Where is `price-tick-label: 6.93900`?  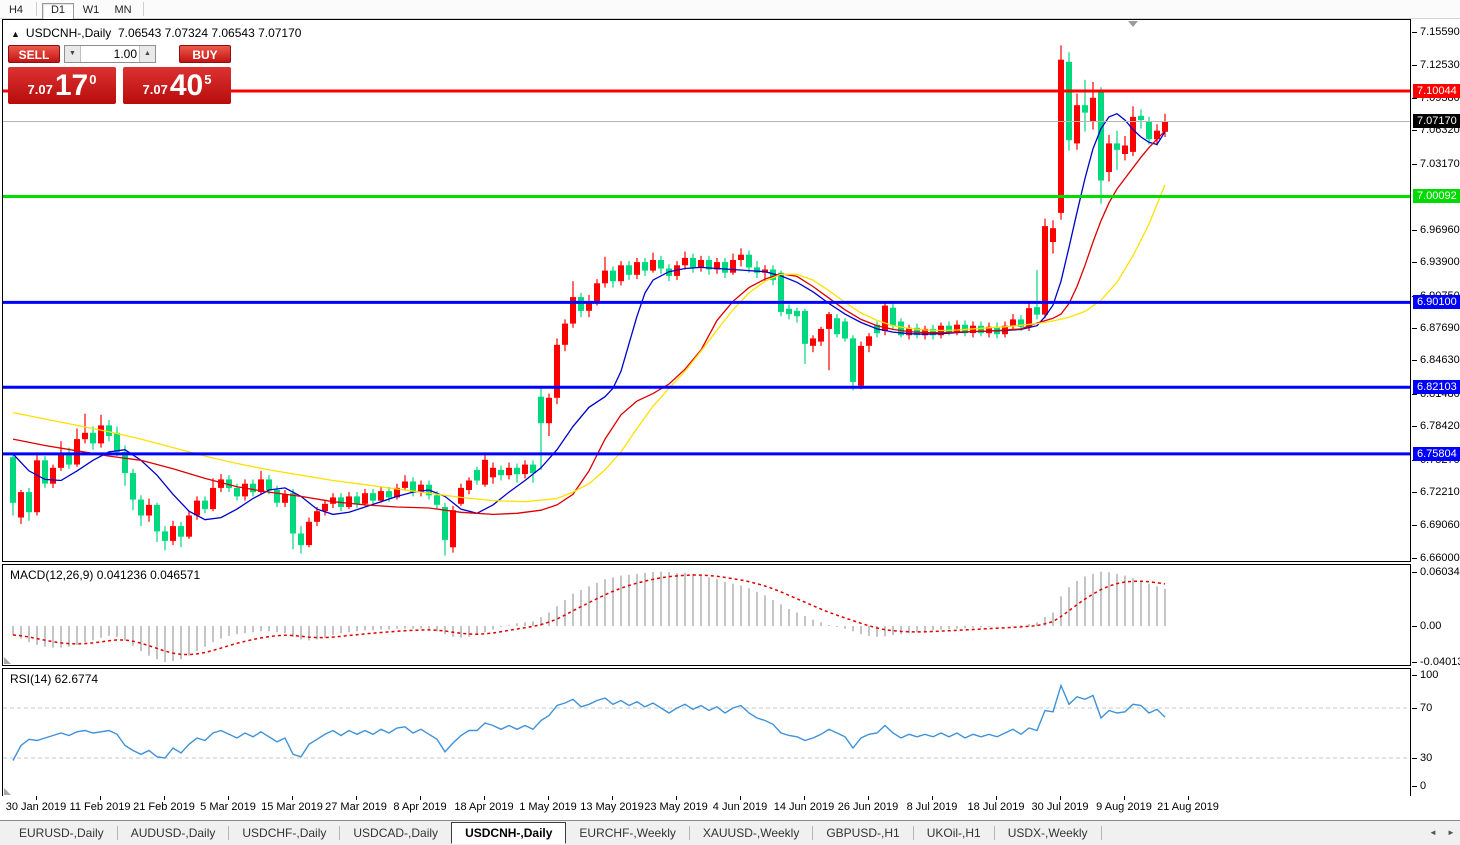
price-tick-label: 6.93900 is located at coordinates (1440, 262).